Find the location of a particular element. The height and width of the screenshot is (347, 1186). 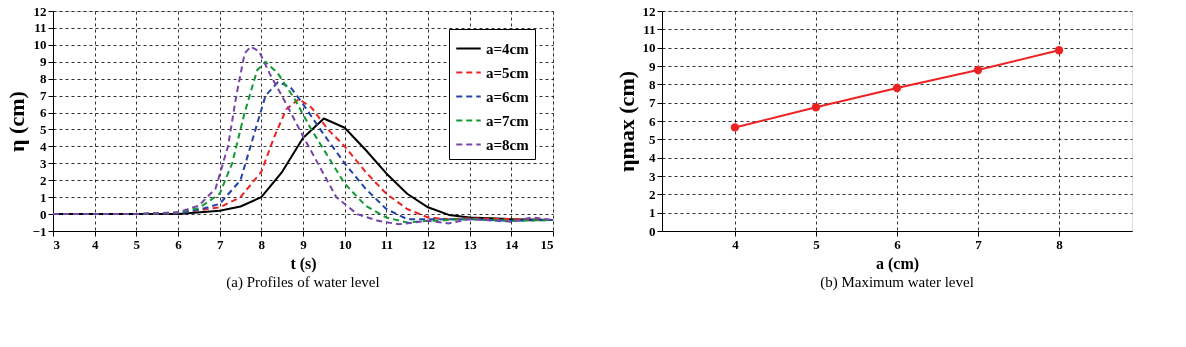

y-tick-label: −1 is located at coordinates (39, 231).